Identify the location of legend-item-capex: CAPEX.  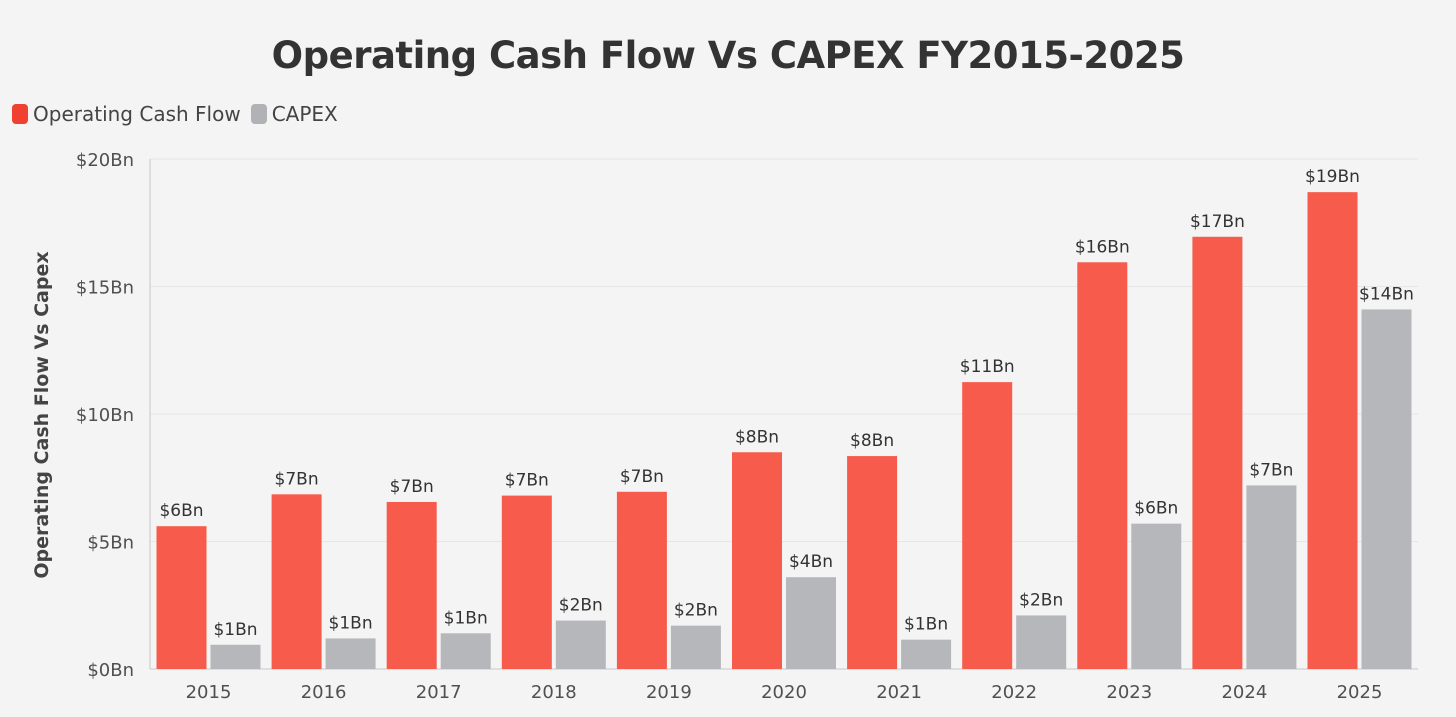
(294, 114).